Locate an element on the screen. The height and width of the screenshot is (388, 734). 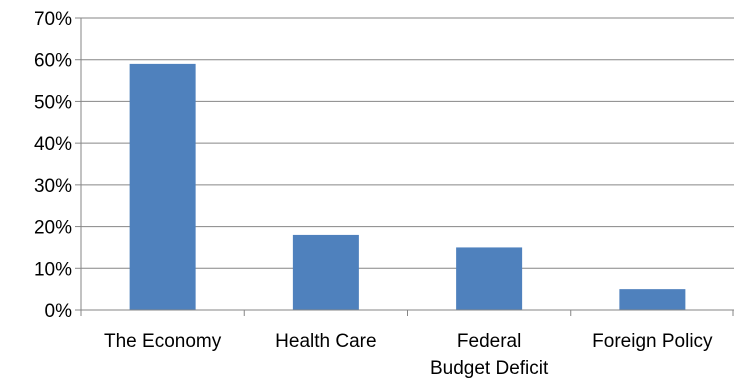
y-tick-label: 30% is located at coordinates (53, 186).